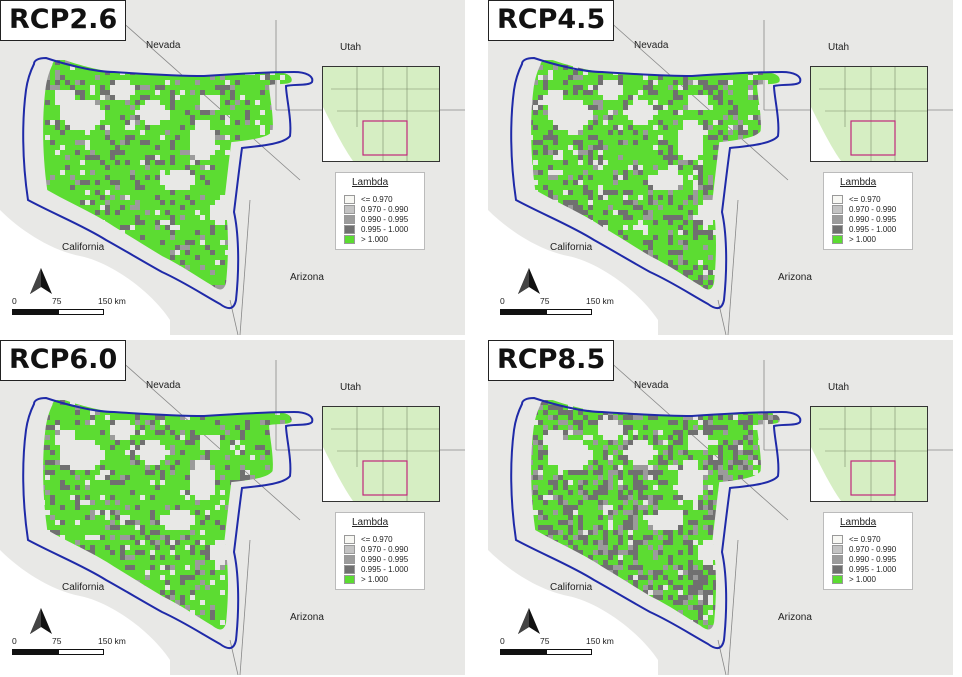 This screenshot has height=677, width=962. I want to click on state-label-nevada: Nevada, so click(163, 45).